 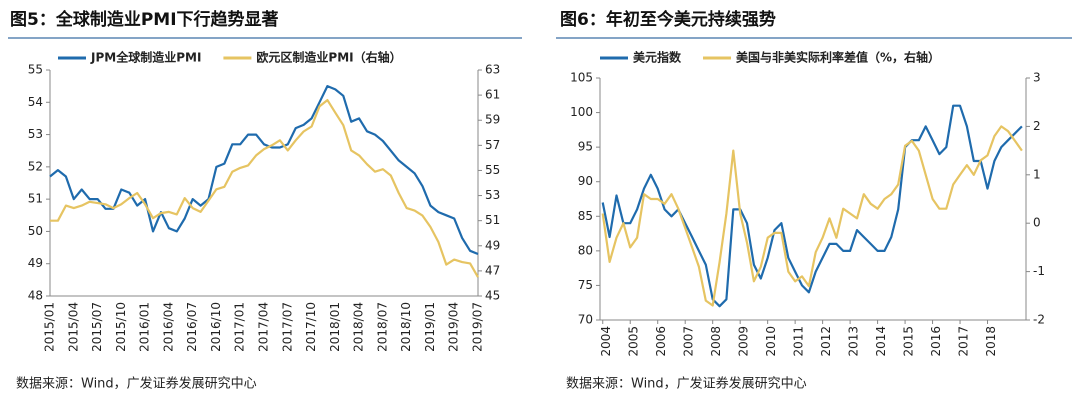 I want to click on x-tick-label: 2012, so click(x=826, y=341).